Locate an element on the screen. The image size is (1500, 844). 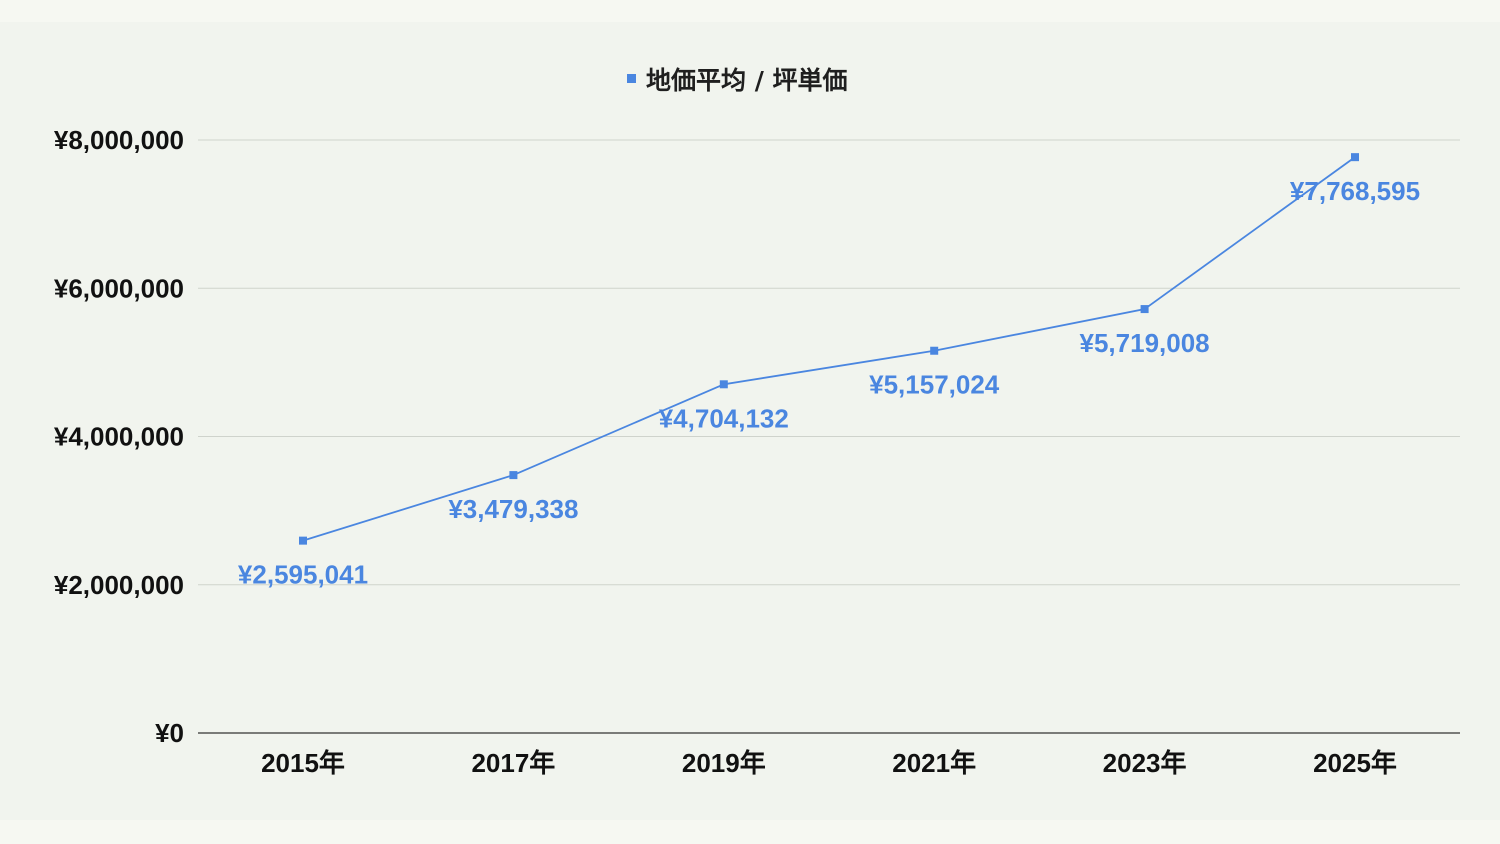
data-label: ¥5,157,024 is located at coordinates (934, 385).